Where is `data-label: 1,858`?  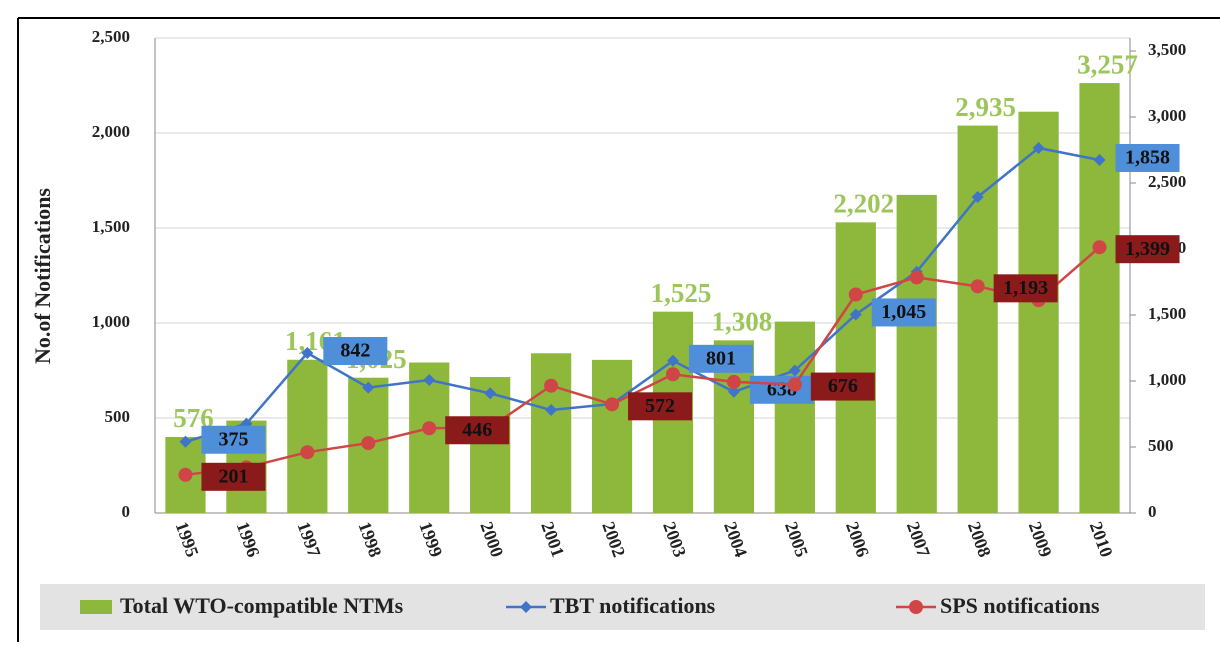
data-label: 1,858 is located at coordinates (1147, 158).